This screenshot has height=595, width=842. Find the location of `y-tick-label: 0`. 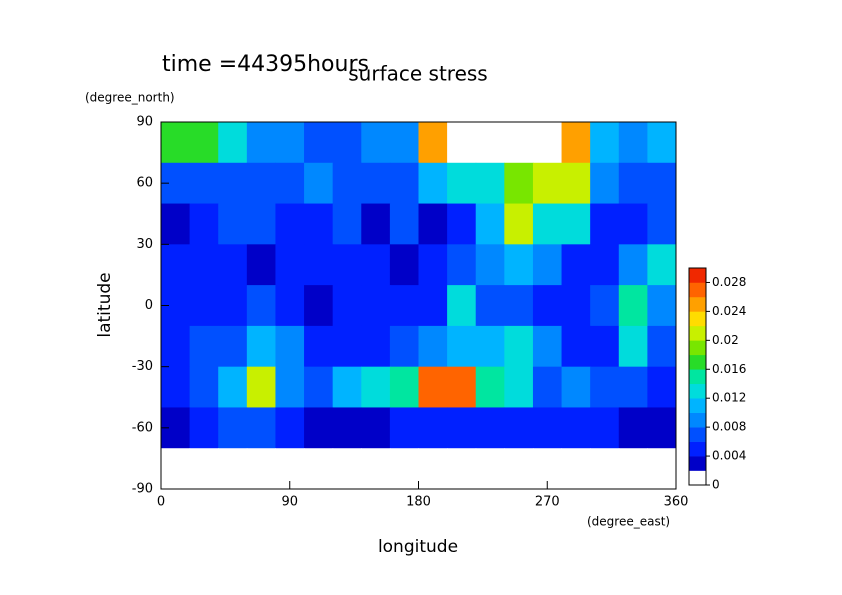

y-tick-label: 0 is located at coordinates (149, 305).